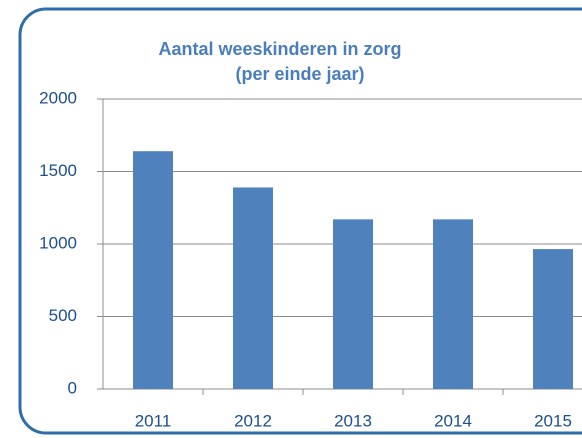 Image resolution: width=582 pixels, height=438 pixels. What do you see at coordinates (353, 420) in the screenshot?
I see `x-tick-label: 2013` at bounding box center [353, 420].